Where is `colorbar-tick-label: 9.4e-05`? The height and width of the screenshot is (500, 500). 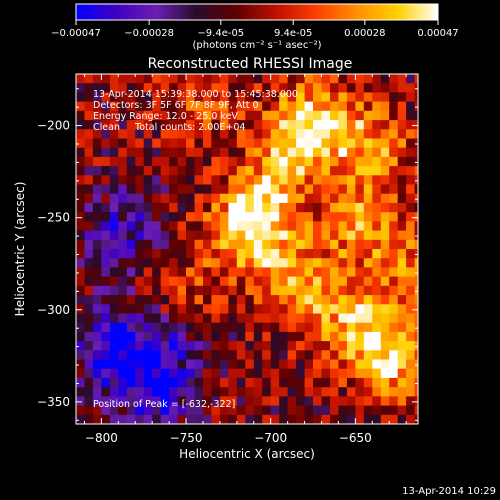 colorbar-tick-label: 9.4e-05 is located at coordinates (293, 33).